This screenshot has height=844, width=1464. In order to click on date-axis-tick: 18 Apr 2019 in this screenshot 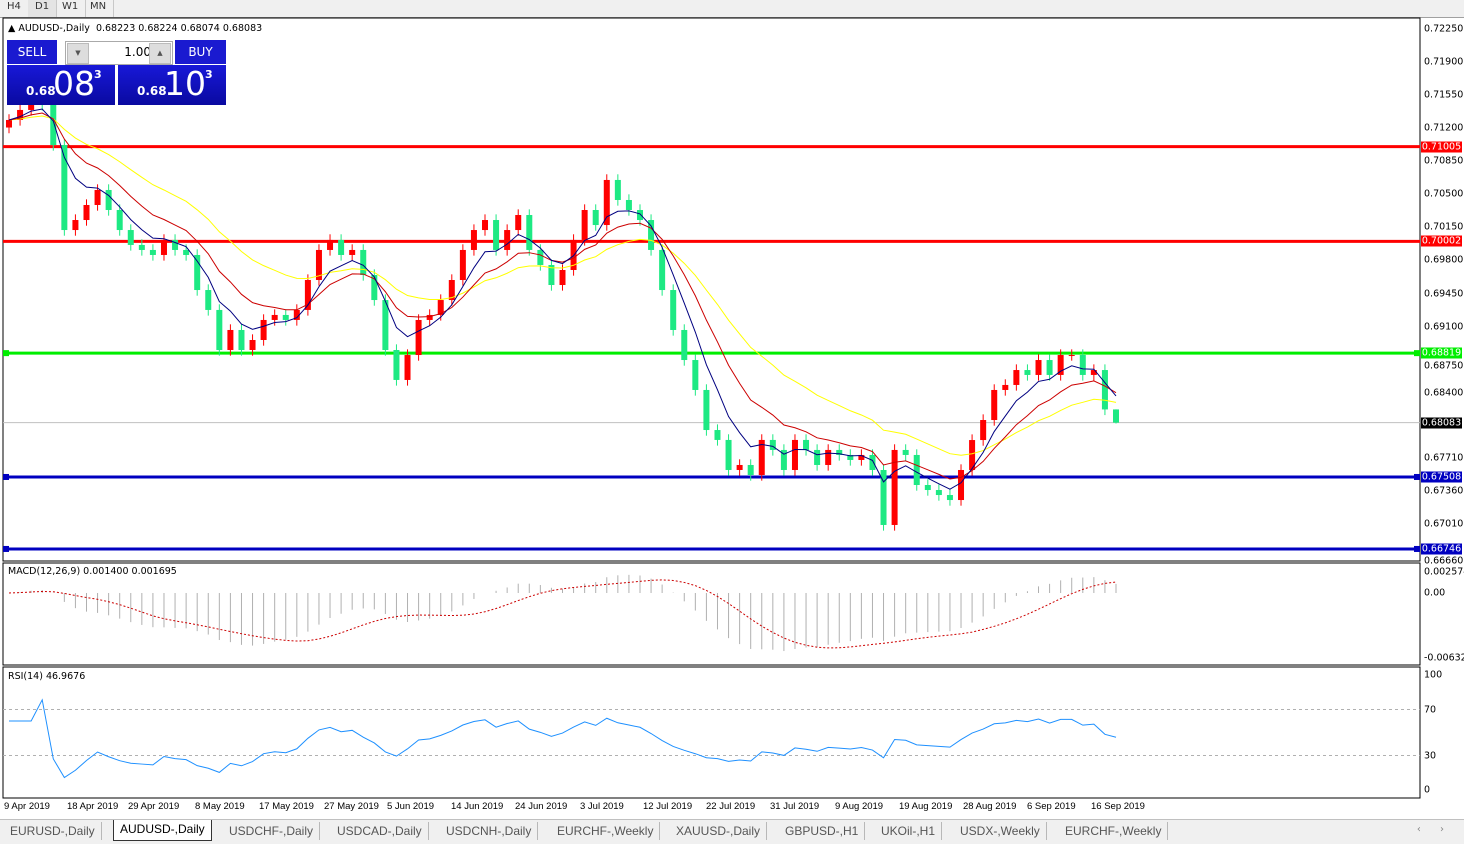, I will do `click(93, 806)`.